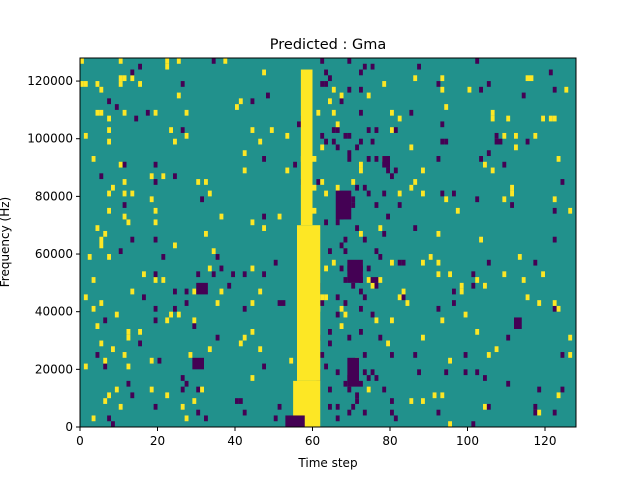 This screenshot has width=640, height=480. I want to click on y-tick-label: 120000, so click(50, 81).